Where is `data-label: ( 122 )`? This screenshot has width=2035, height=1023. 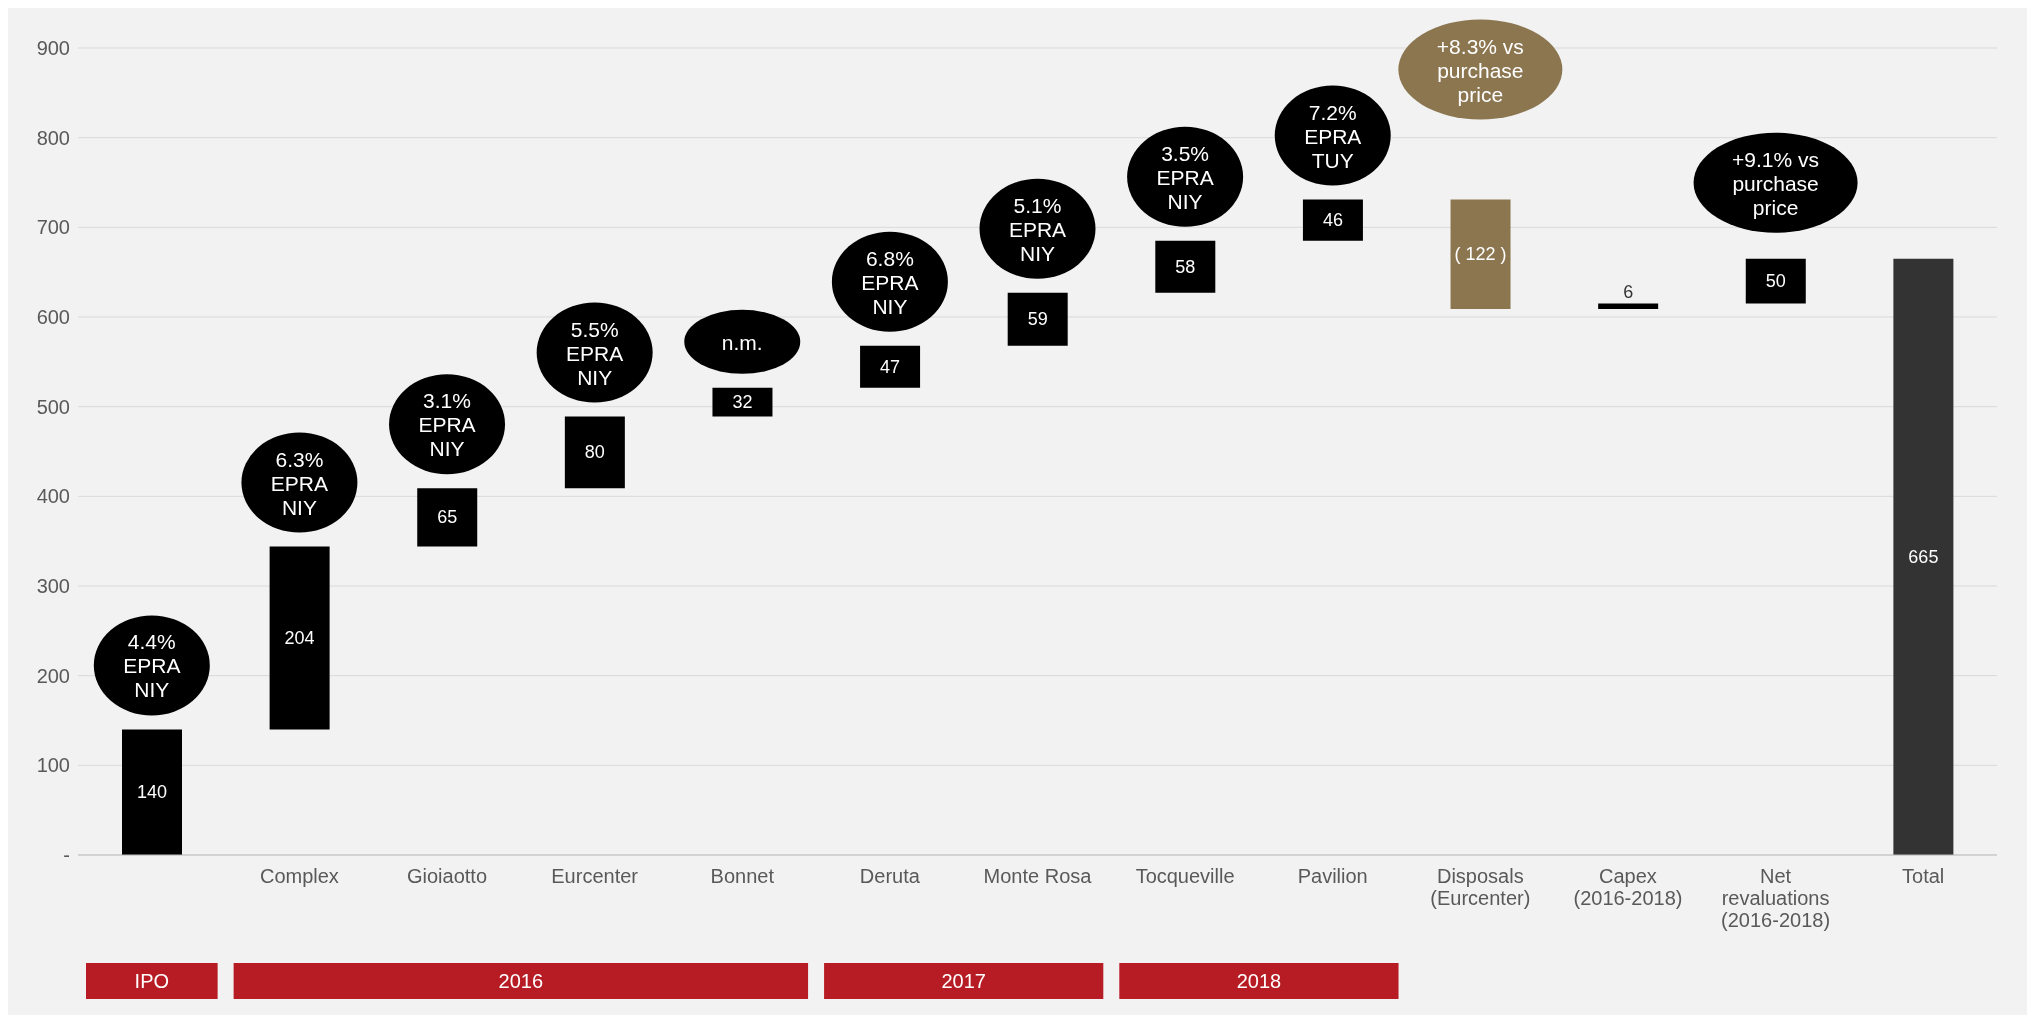 data-label: ( 122 ) is located at coordinates (1480, 254).